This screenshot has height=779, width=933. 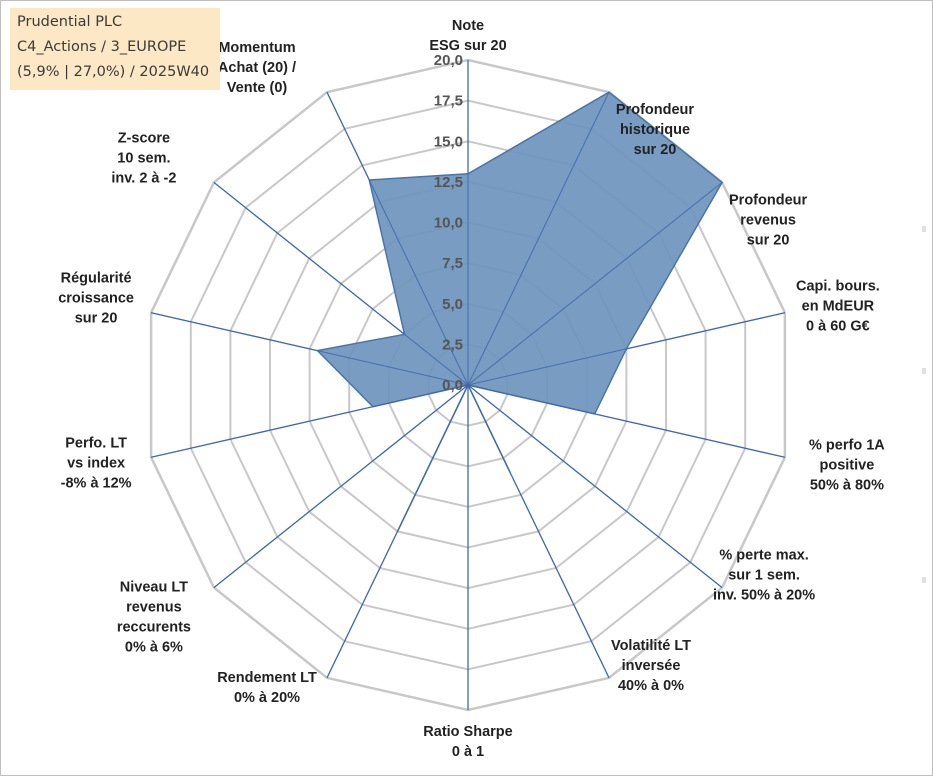 I want to click on tick-label: 0,0, so click(x=452, y=385).